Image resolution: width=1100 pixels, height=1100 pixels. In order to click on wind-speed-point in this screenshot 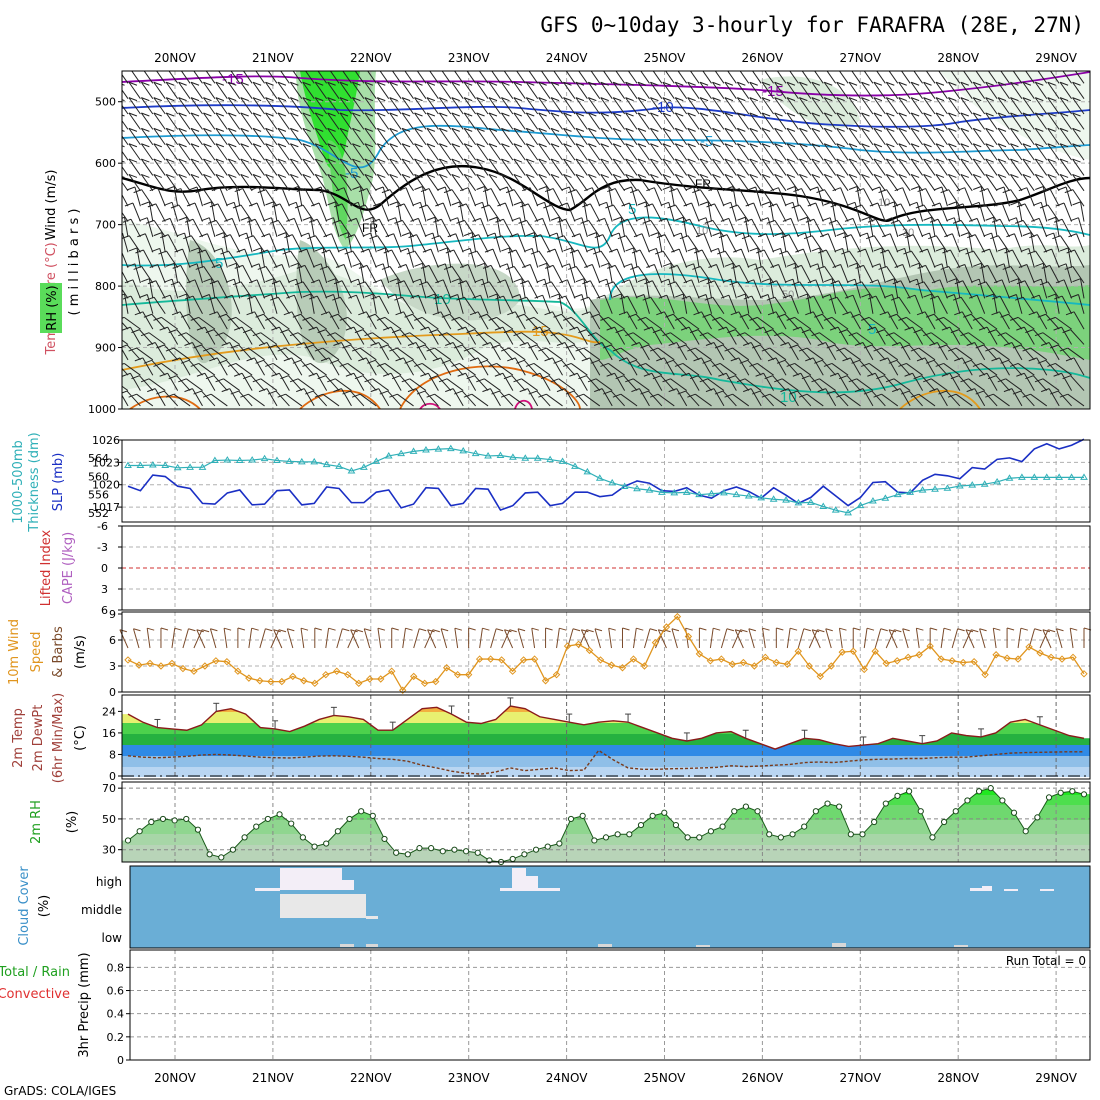, I will do `click(875, 651)`.